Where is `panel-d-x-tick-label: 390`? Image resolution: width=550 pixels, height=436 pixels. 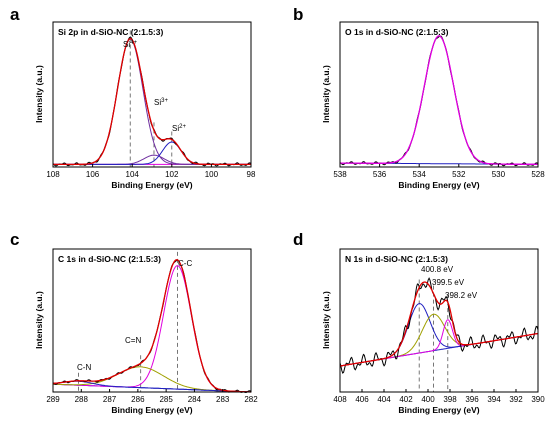 panel-d-x-tick-label: 390 is located at coordinates (538, 399).